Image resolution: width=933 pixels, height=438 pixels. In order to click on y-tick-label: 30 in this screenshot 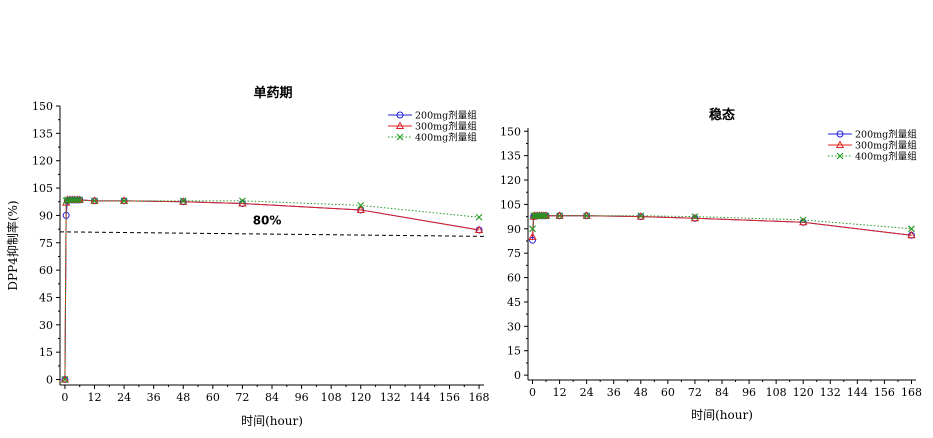, I will do `click(514, 326)`.